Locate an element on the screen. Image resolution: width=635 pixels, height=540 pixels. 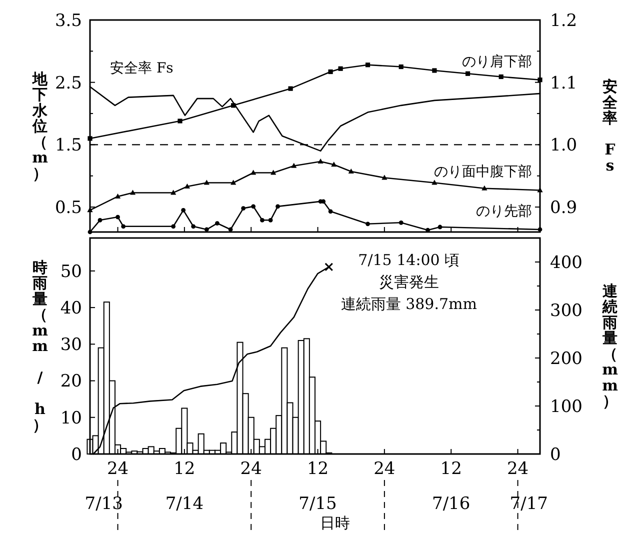
y-tick-label: 20 is located at coordinates (71, 382).